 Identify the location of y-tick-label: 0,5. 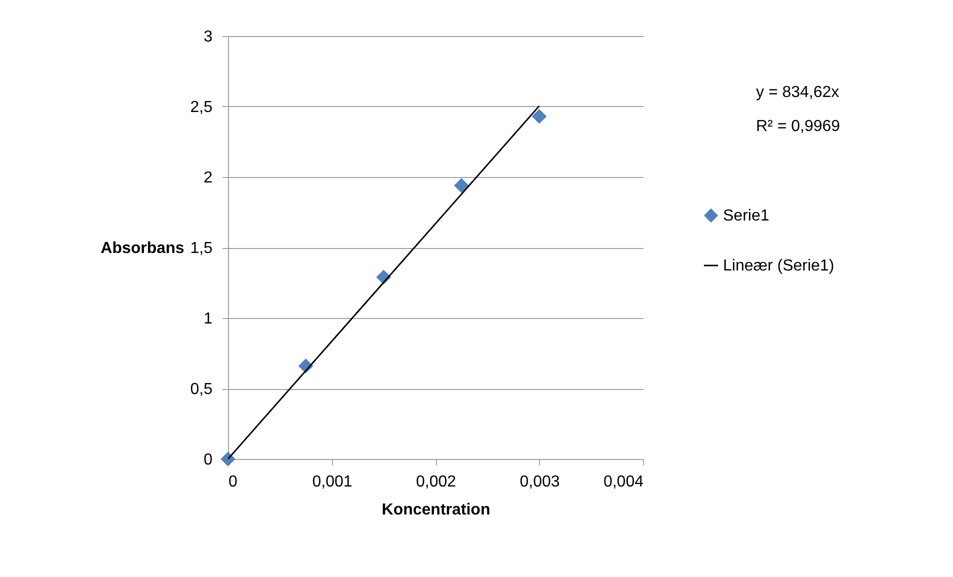
(201, 389).